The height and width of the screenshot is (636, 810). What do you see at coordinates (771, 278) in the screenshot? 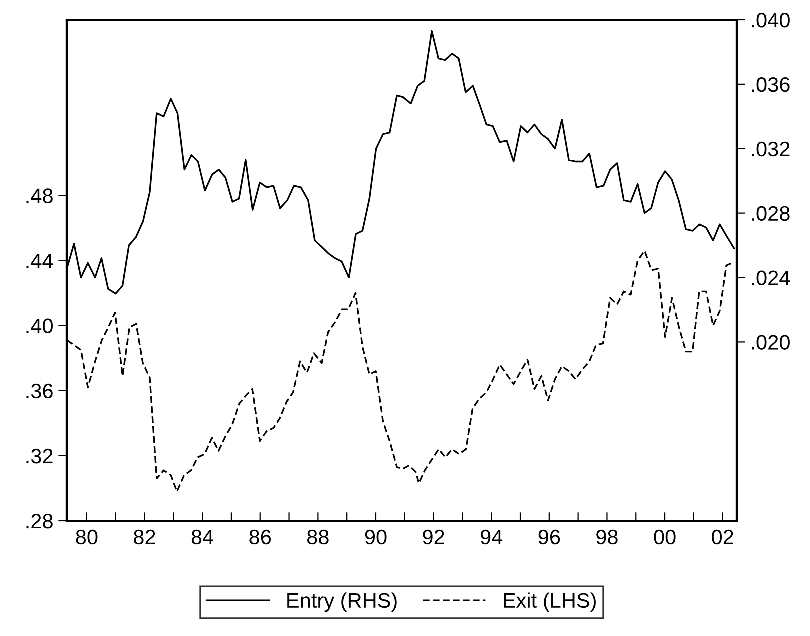
I see `y2-tick-label: .024` at bounding box center [771, 278].